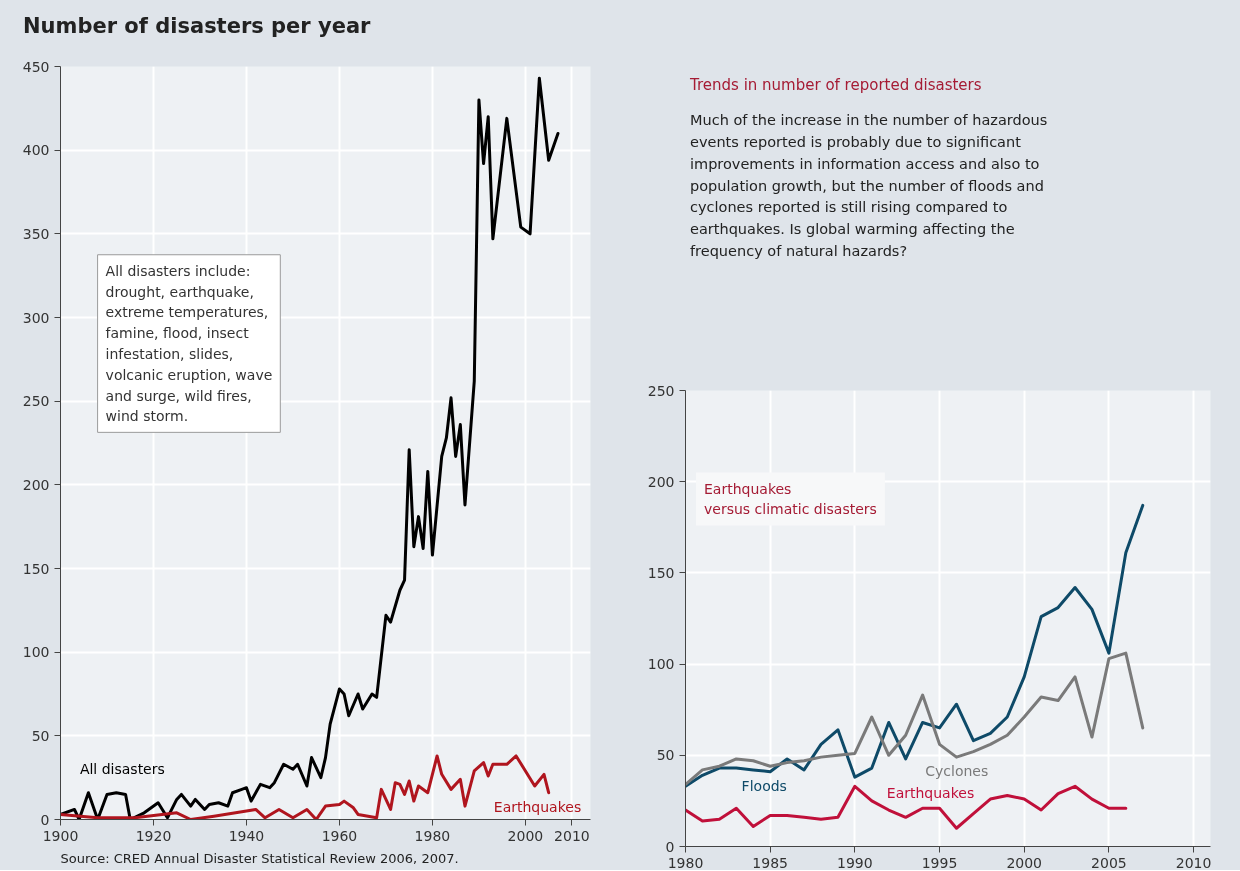 The width and height of the screenshot is (1240, 871). What do you see at coordinates (36, 317) in the screenshot?
I see `y-tick-label: 300` at bounding box center [36, 317].